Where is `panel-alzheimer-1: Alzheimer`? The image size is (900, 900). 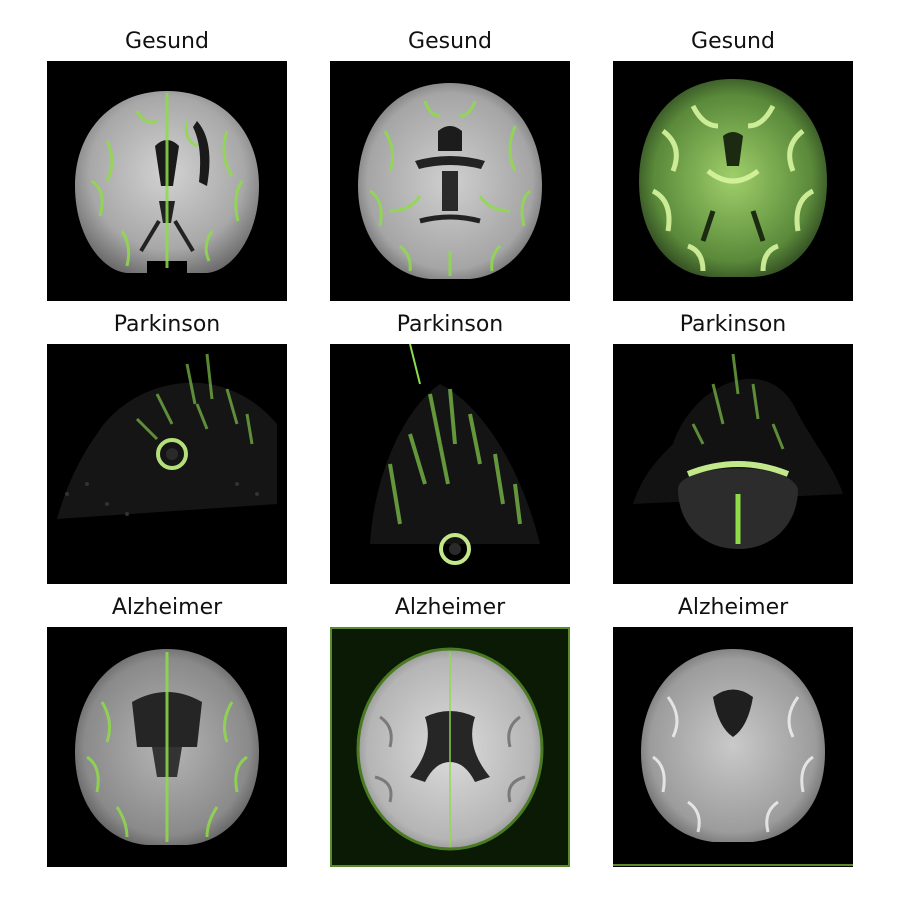
panel-alzheimer-1: Alzheimer is located at coordinates (167, 731).